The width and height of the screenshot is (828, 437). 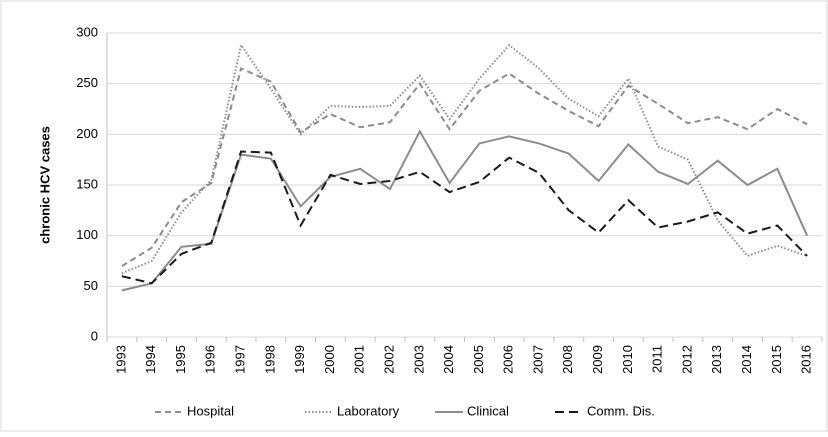 I want to click on legend-label: Laboratory, so click(x=368, y=410).